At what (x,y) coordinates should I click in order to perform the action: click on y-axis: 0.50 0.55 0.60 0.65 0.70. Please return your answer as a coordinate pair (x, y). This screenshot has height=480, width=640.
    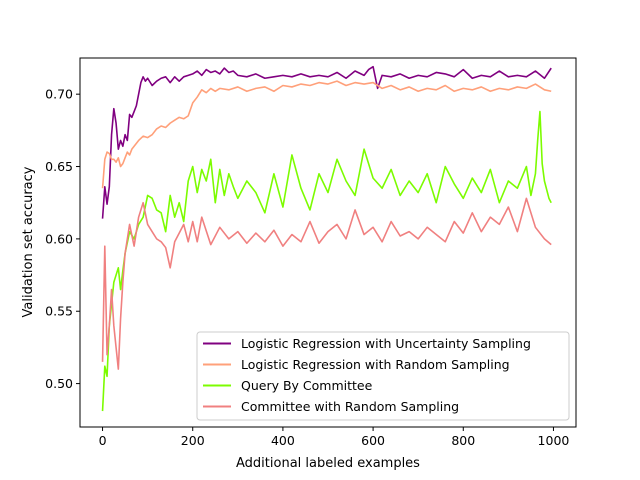
    Looking at the image, I should click on (62, 239).